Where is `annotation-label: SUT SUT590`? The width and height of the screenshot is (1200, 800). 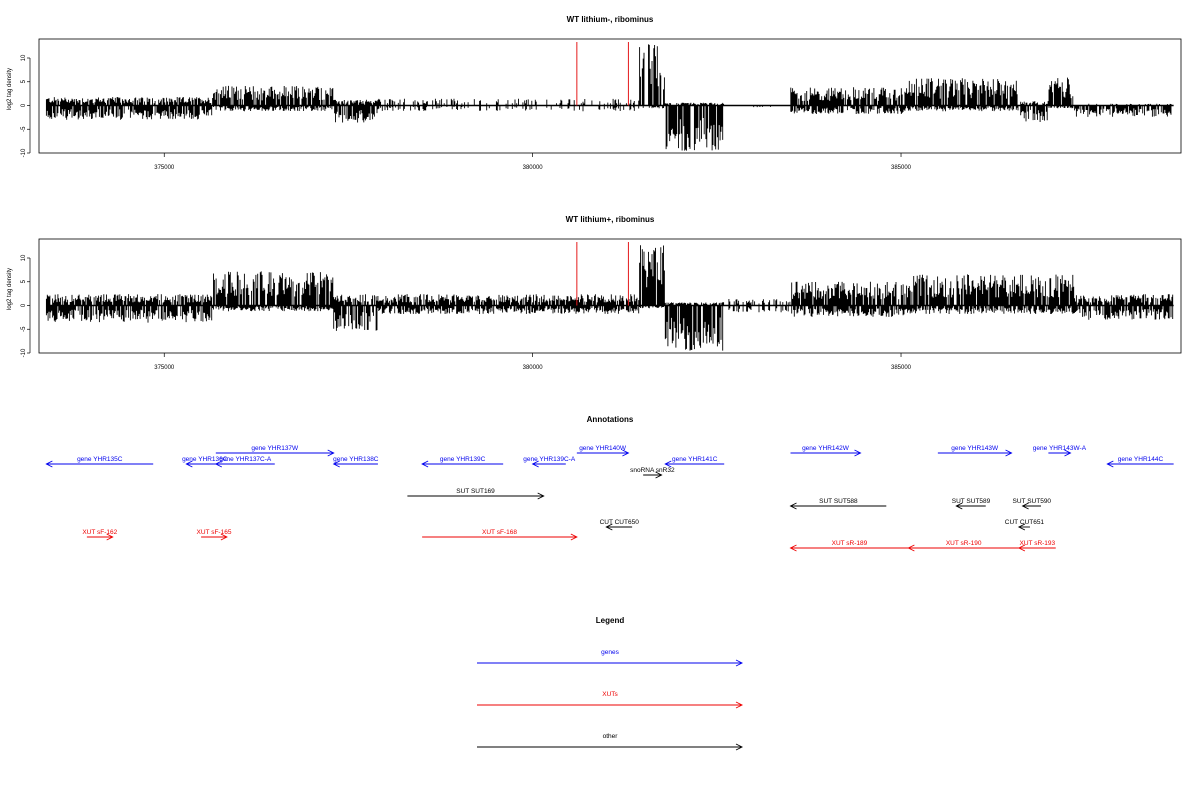 annotation-label: SUT SUT590 is located at coordinates (1032, 501).